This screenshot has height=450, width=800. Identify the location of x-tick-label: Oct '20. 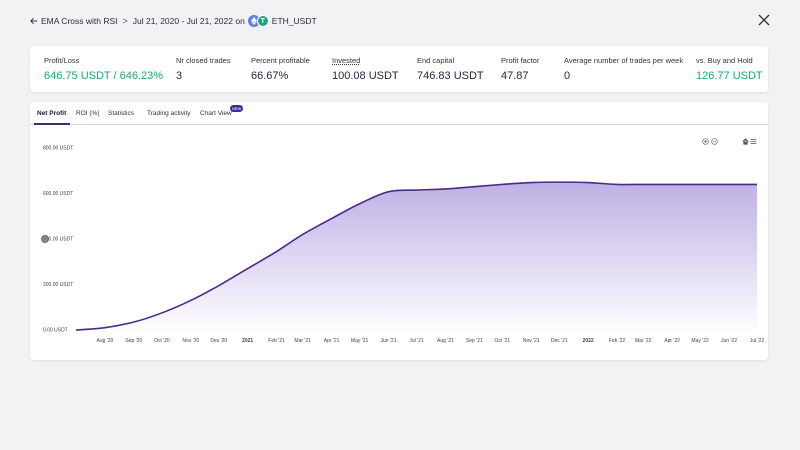
(162, 341).